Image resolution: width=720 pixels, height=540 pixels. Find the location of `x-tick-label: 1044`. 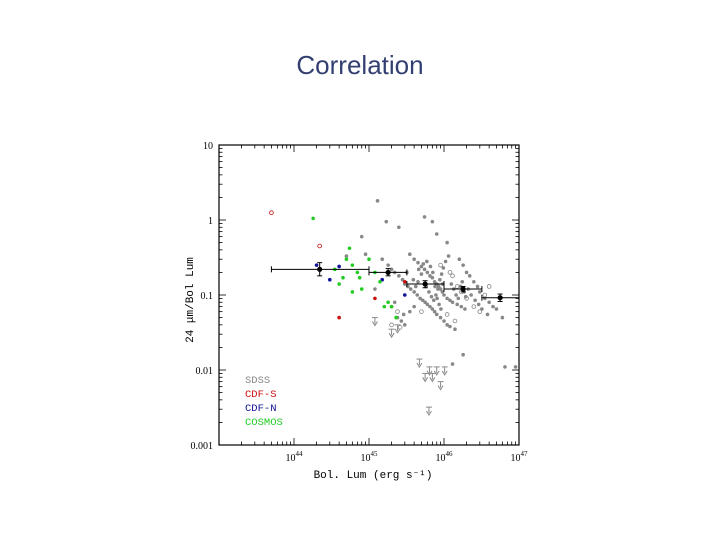

x-tick-label: 1044 is located at coordinates (295, 457).